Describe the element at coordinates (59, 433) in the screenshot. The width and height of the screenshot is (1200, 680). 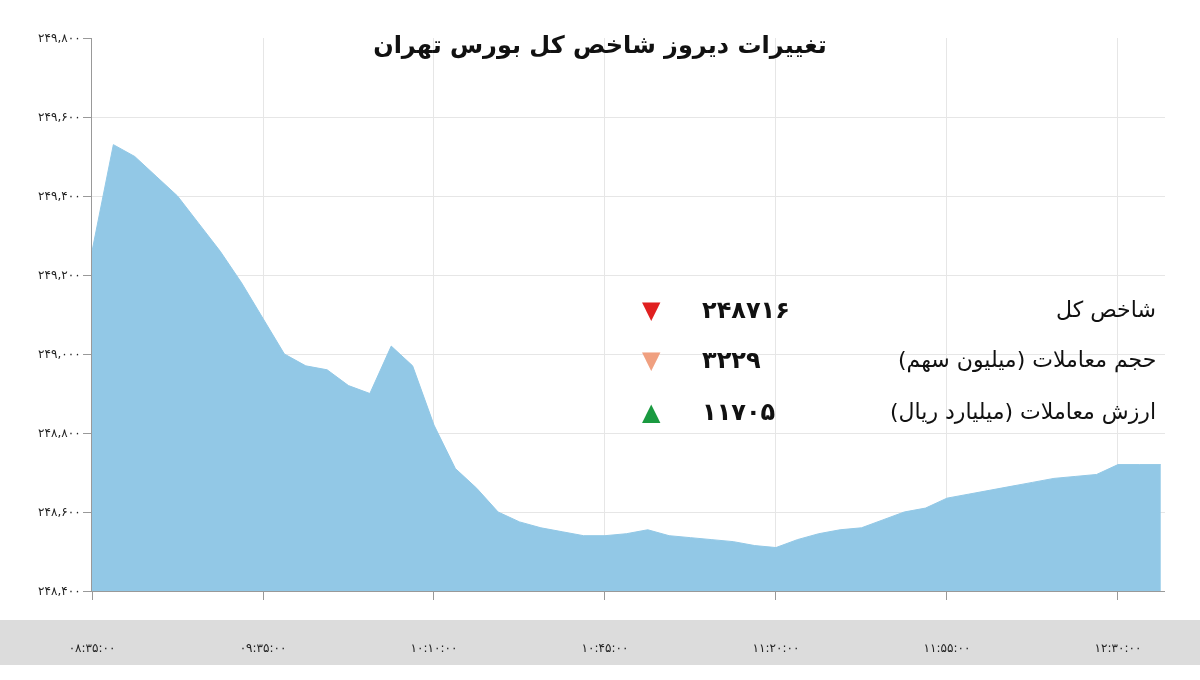
I see `y-tick-label: ۲۴۸,۸۰۰` at that location.